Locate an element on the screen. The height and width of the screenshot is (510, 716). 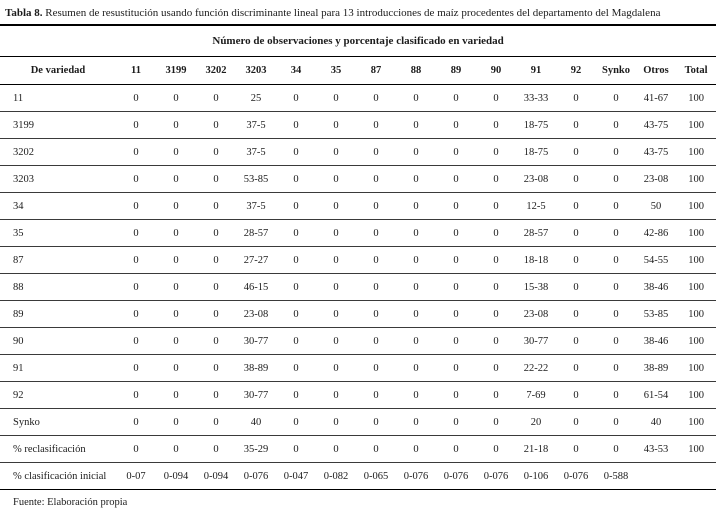
table-row: 3203 0 0 0 53-85 0 0 0 0 0 0 23-08 0 0 23-08 100 is located at coordinates (358, 179).